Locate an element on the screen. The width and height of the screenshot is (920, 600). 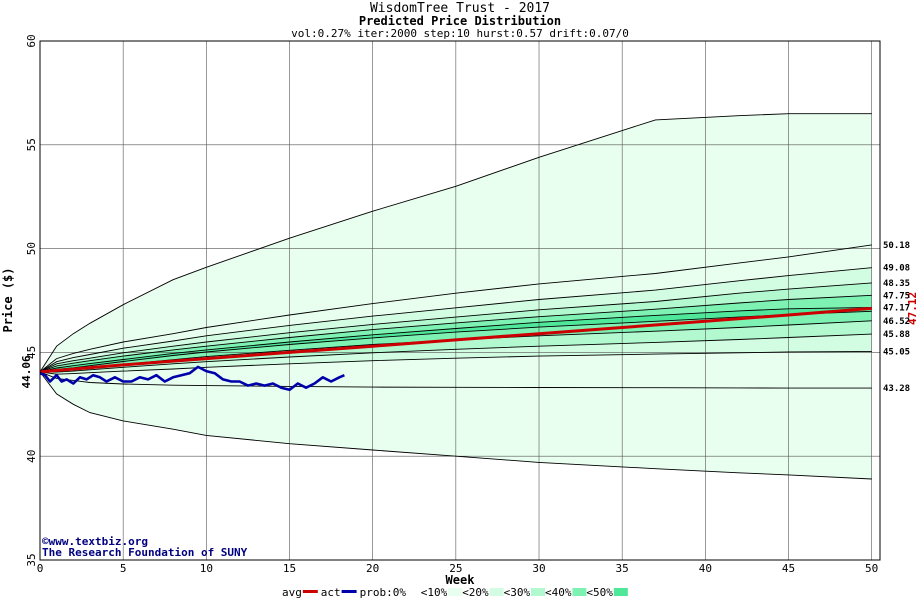
legend-label-1: avg is located at coordinates (292, 592).